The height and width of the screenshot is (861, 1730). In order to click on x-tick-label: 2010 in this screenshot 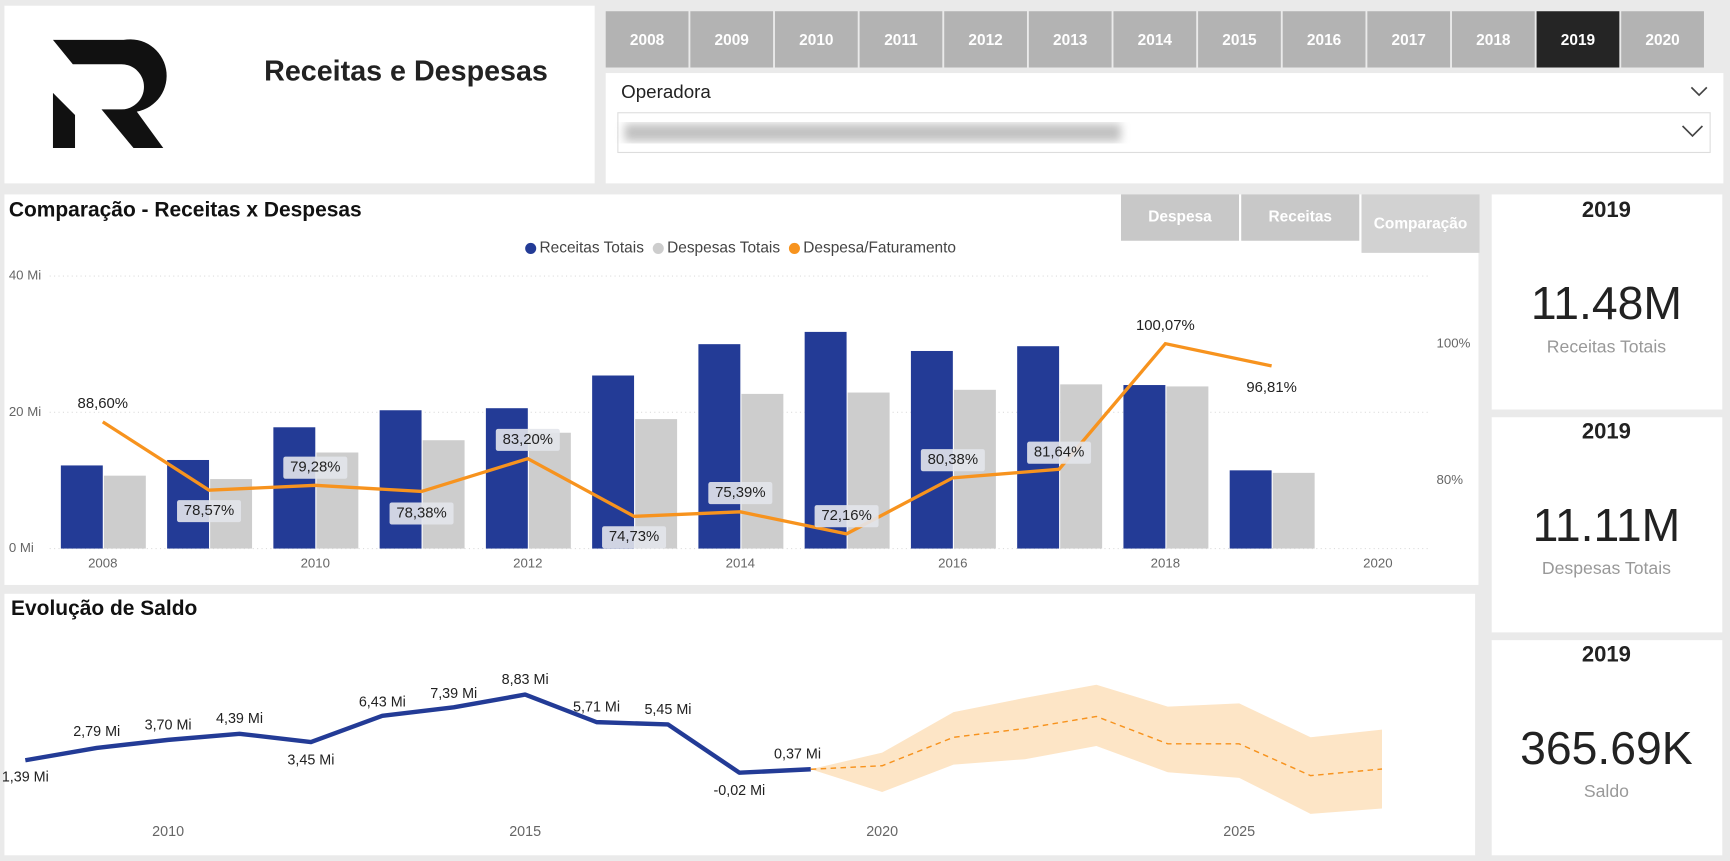, I will do `click(168, 832)`.